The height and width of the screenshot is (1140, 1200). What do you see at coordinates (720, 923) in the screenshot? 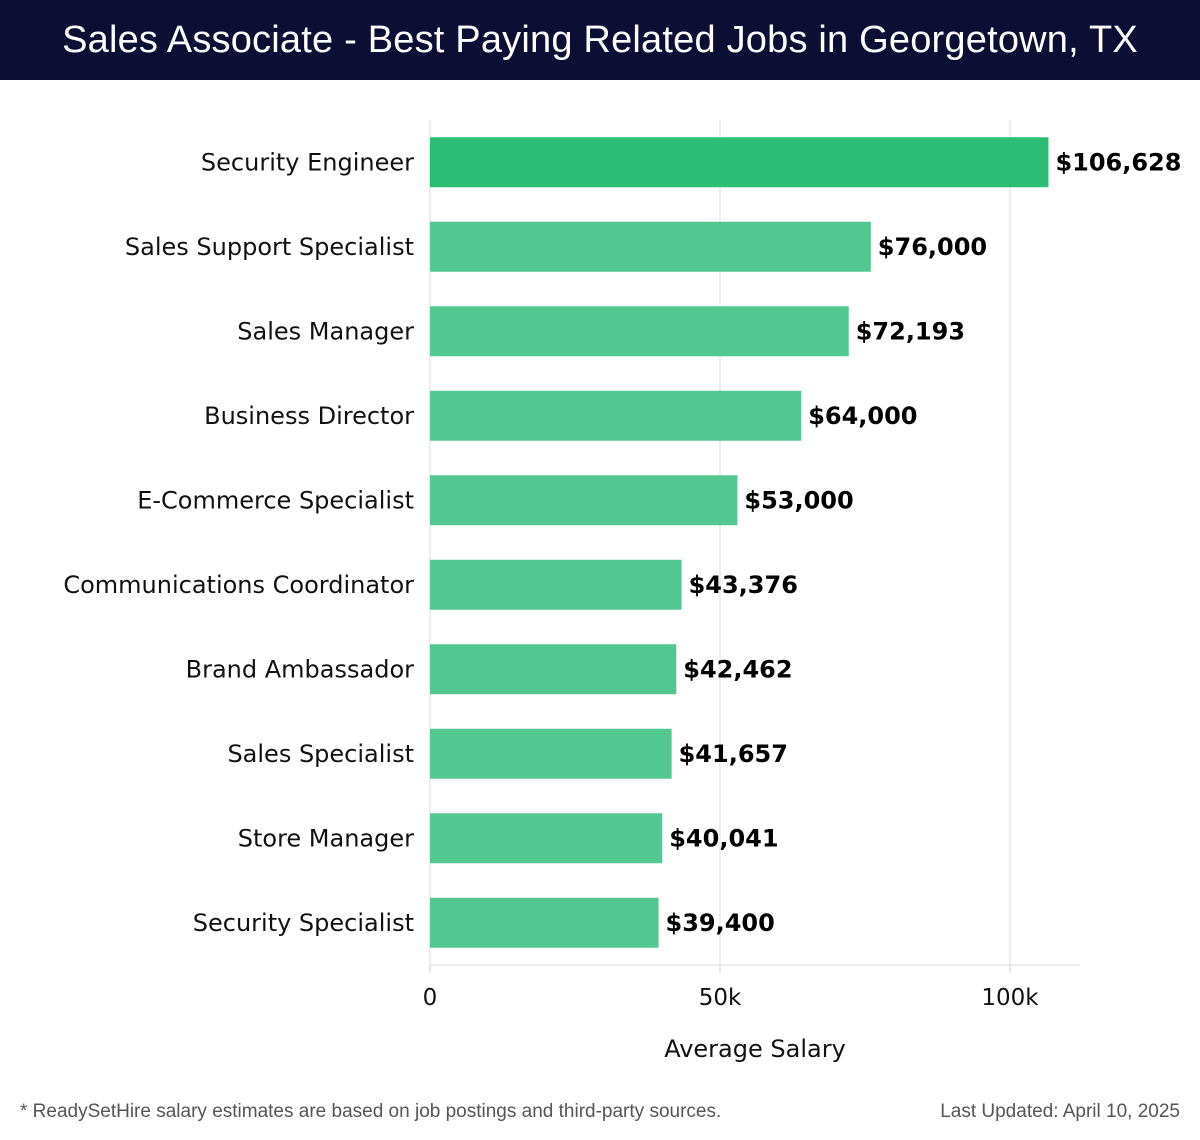
I see `value-label: $39,400` at bounding box center [720, 923].